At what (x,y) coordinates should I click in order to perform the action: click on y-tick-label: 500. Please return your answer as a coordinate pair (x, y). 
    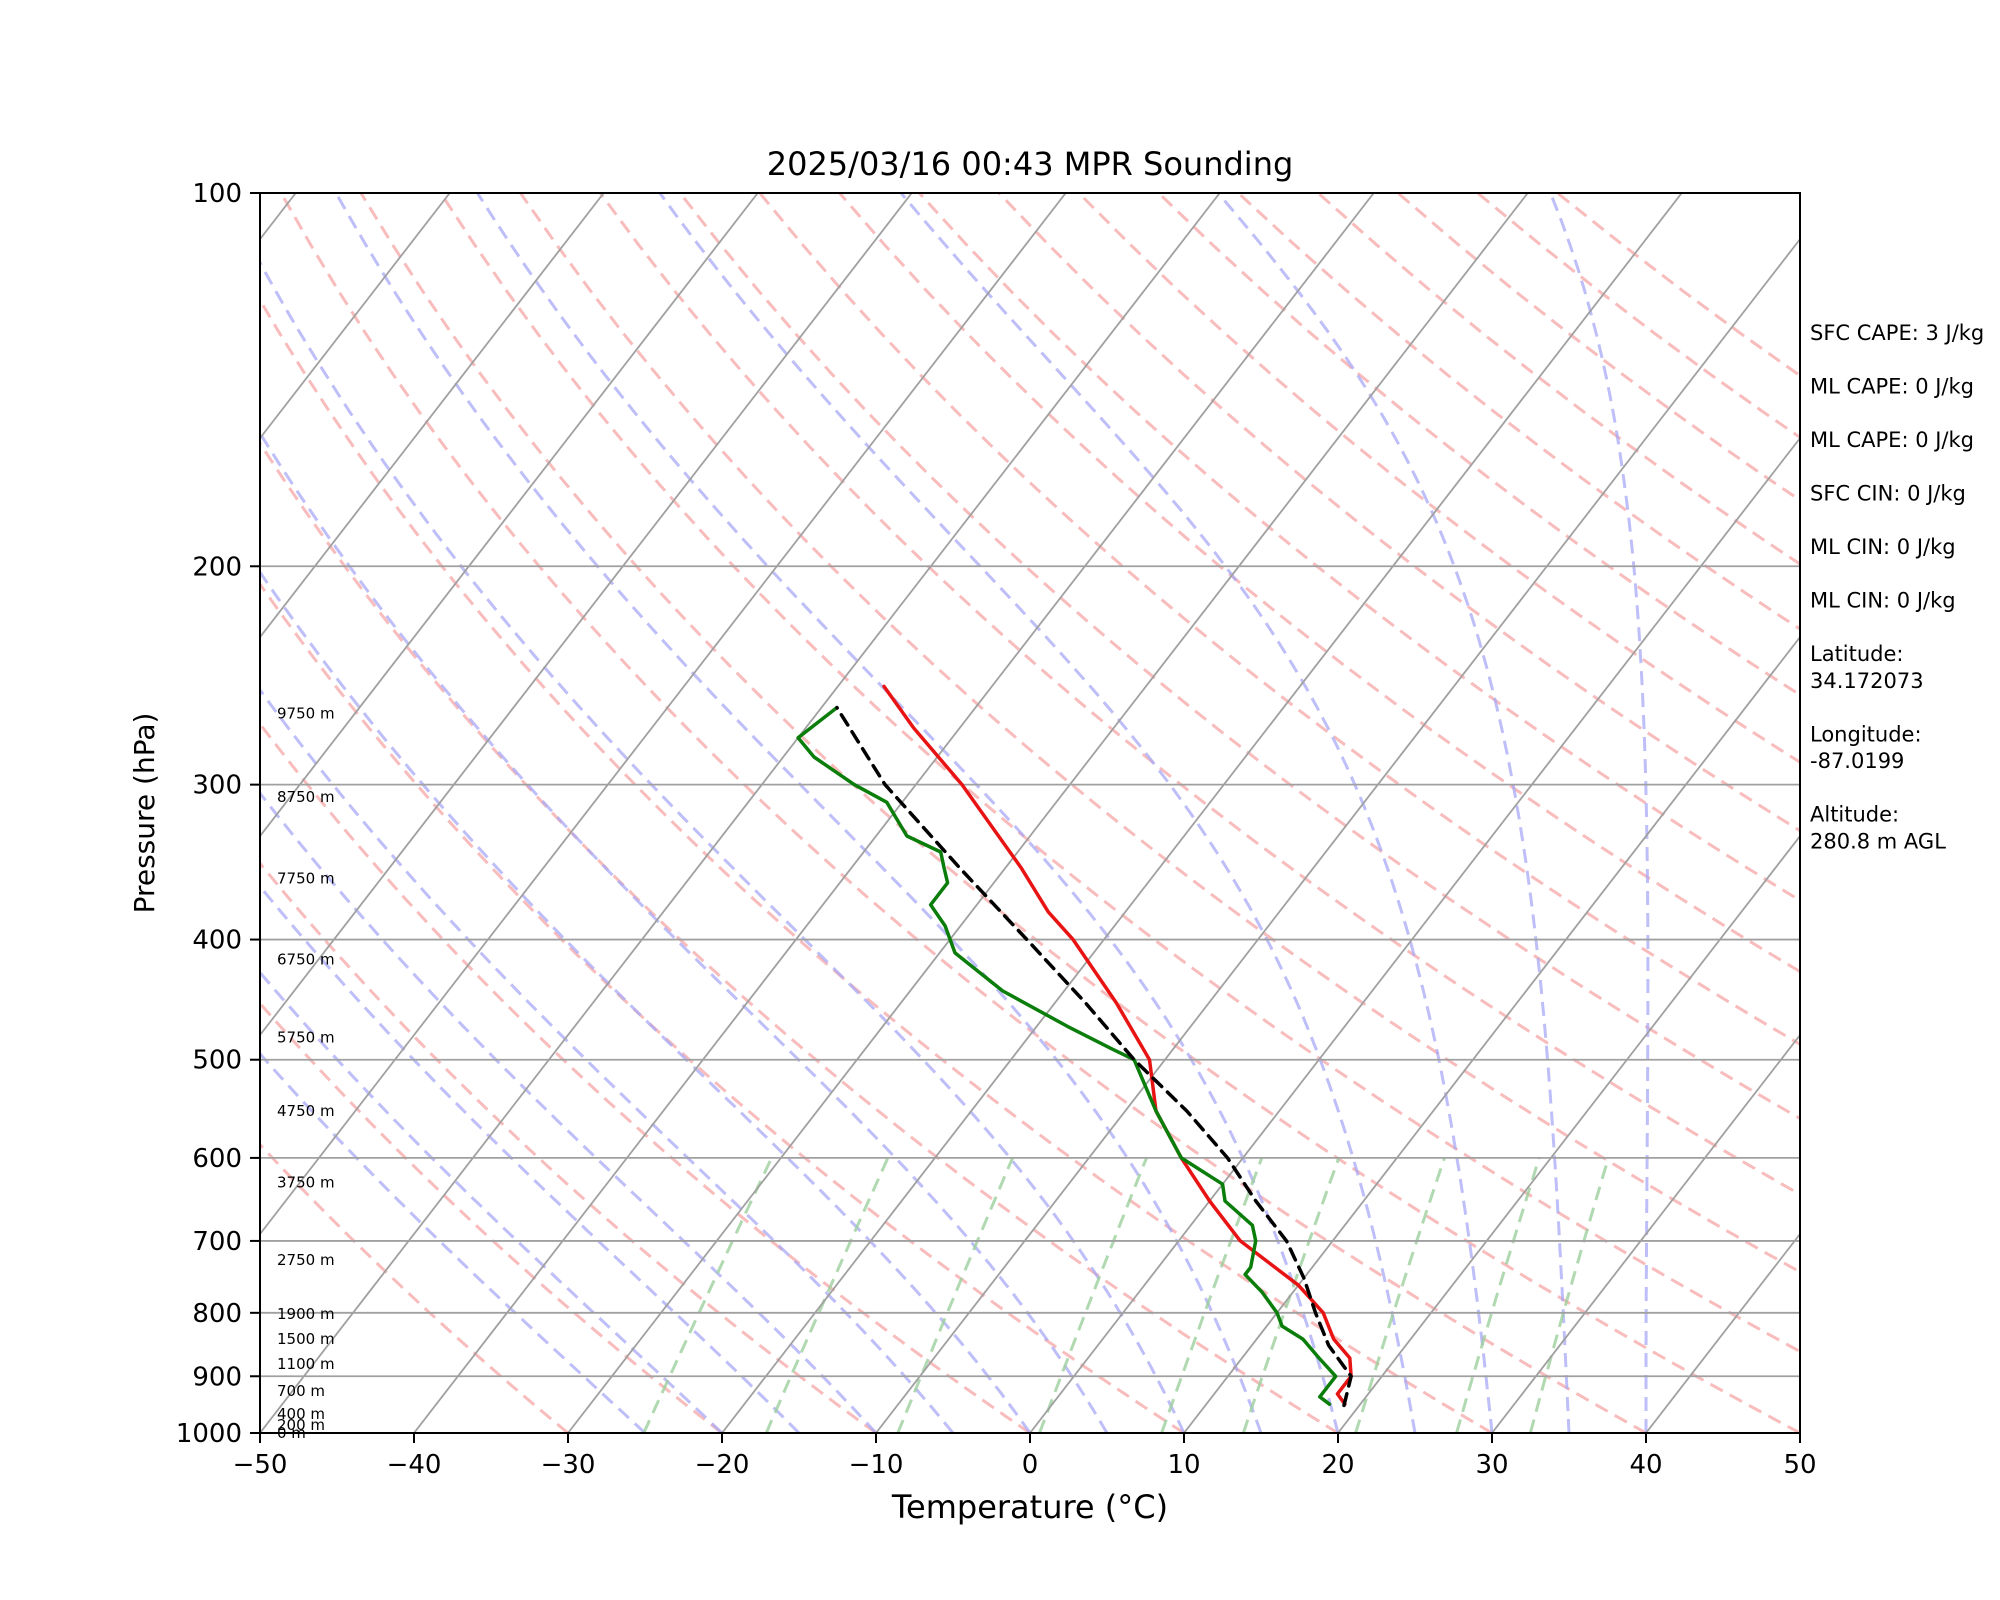
    Looking at the image, I should click on (217, 1061).